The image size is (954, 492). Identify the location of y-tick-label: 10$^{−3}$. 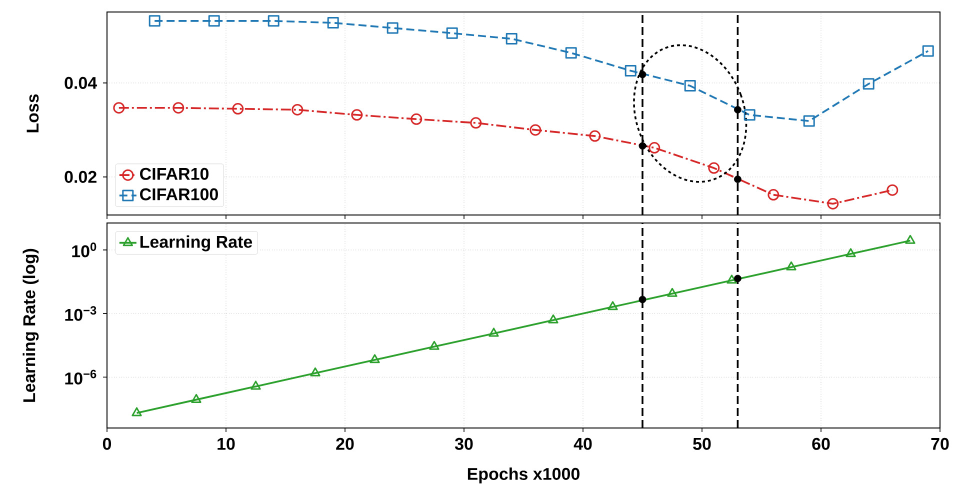
(80, 313).